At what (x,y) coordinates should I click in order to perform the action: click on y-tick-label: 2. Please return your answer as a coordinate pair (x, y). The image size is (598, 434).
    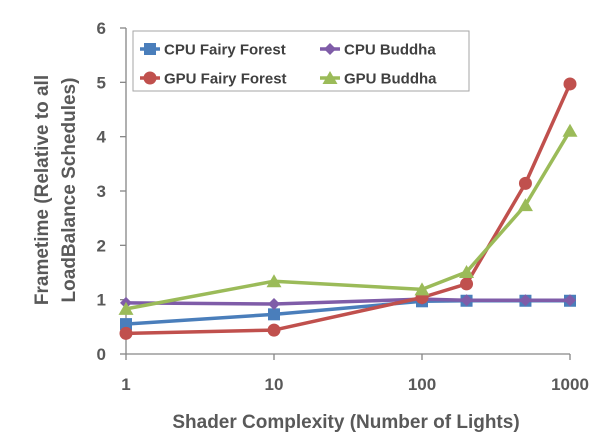
    Looking at the image, I should click on (101, 245).